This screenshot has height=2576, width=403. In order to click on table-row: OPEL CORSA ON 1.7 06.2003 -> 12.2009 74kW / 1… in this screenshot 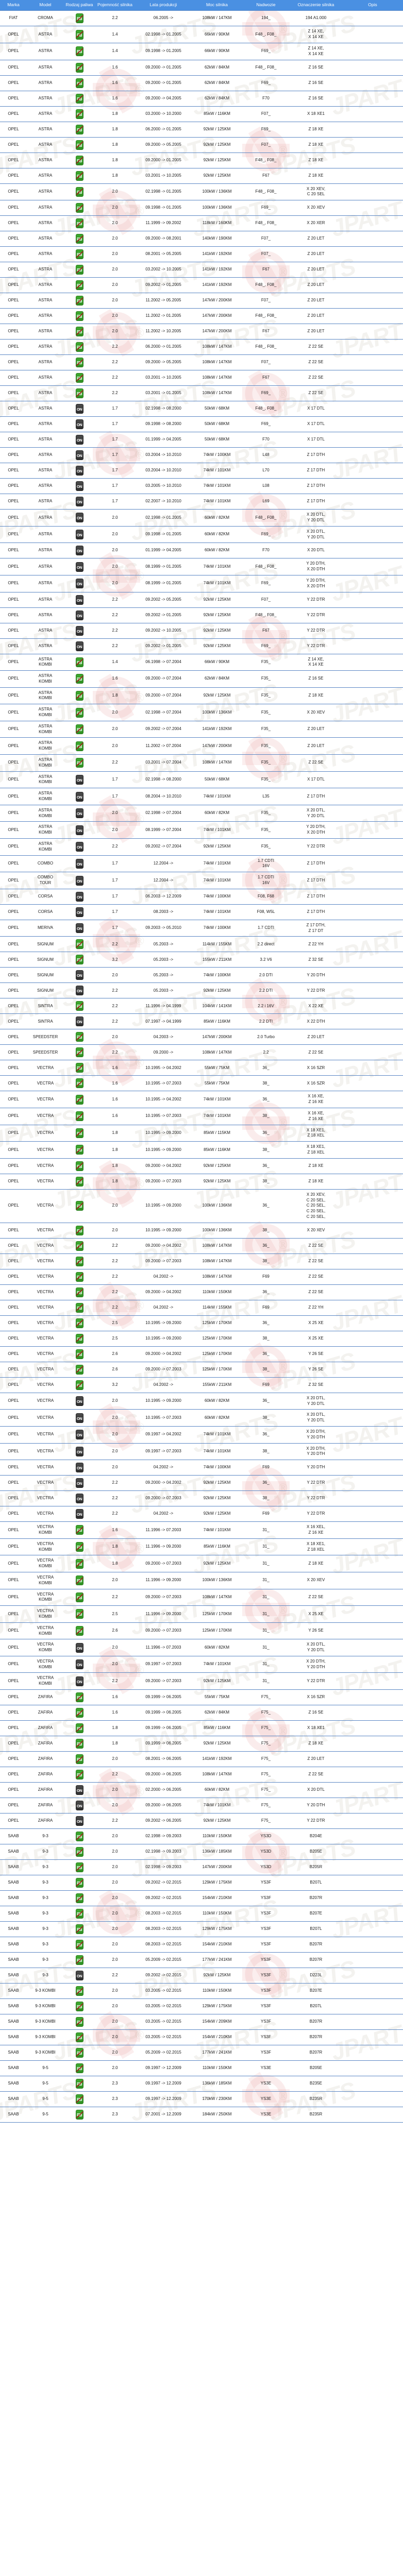, I will do `click(202, 897)`.